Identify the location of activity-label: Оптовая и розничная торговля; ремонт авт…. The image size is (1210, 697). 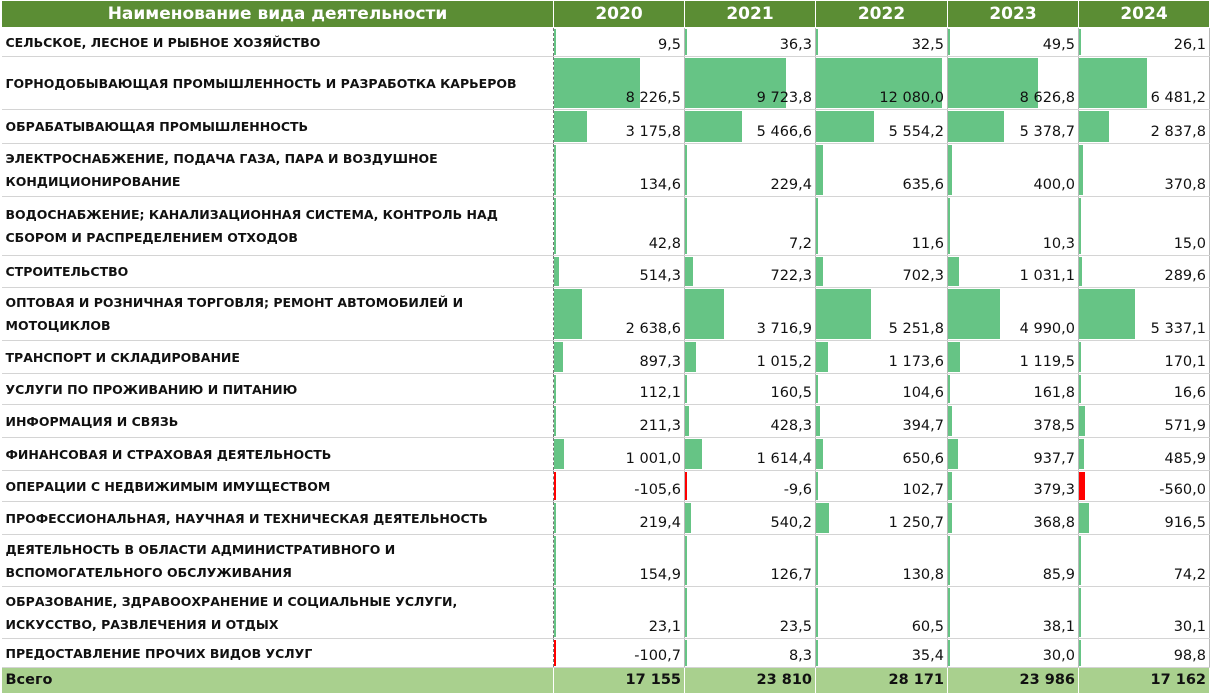
(277, 314).